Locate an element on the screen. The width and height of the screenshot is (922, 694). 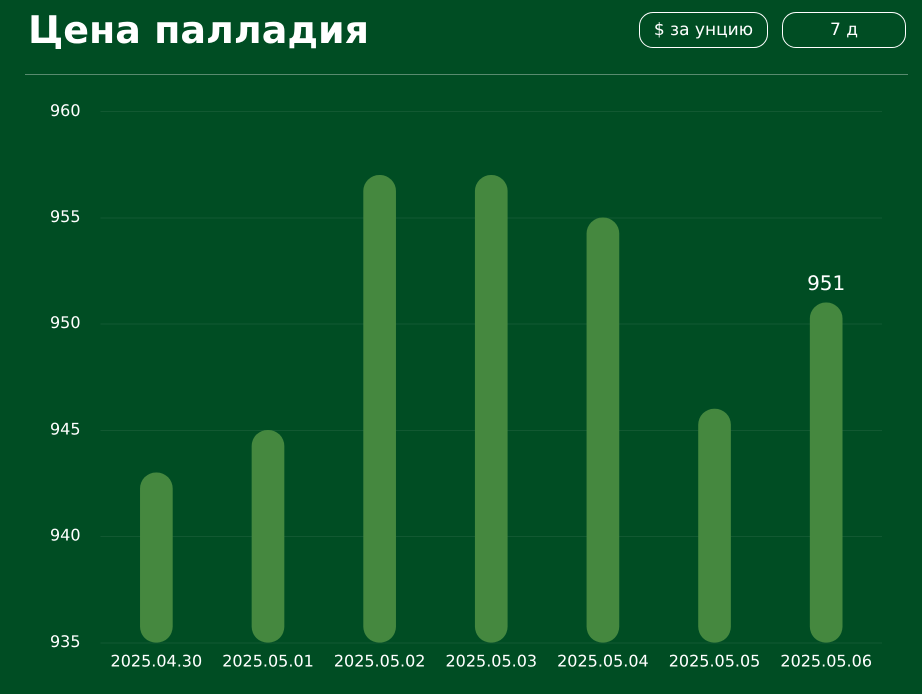
x-tick-label: 2025.05.03 is located at coordinates (491, 661).